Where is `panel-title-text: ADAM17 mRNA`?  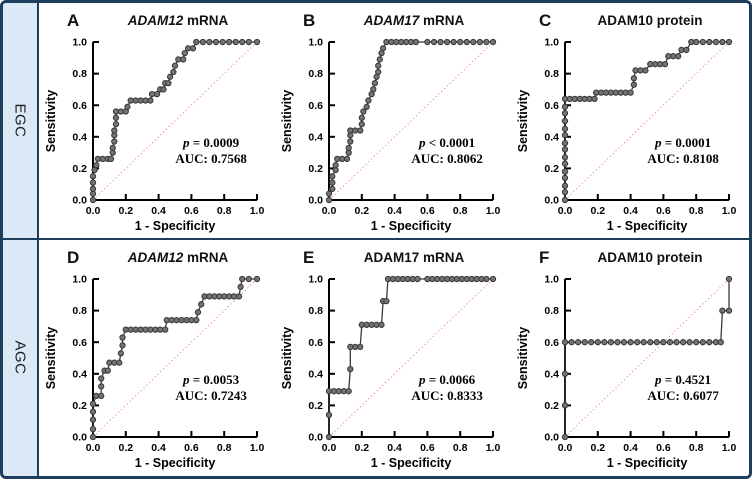 panel-title-text: ADAM17 mRNA is located at coordinates (414, 257).